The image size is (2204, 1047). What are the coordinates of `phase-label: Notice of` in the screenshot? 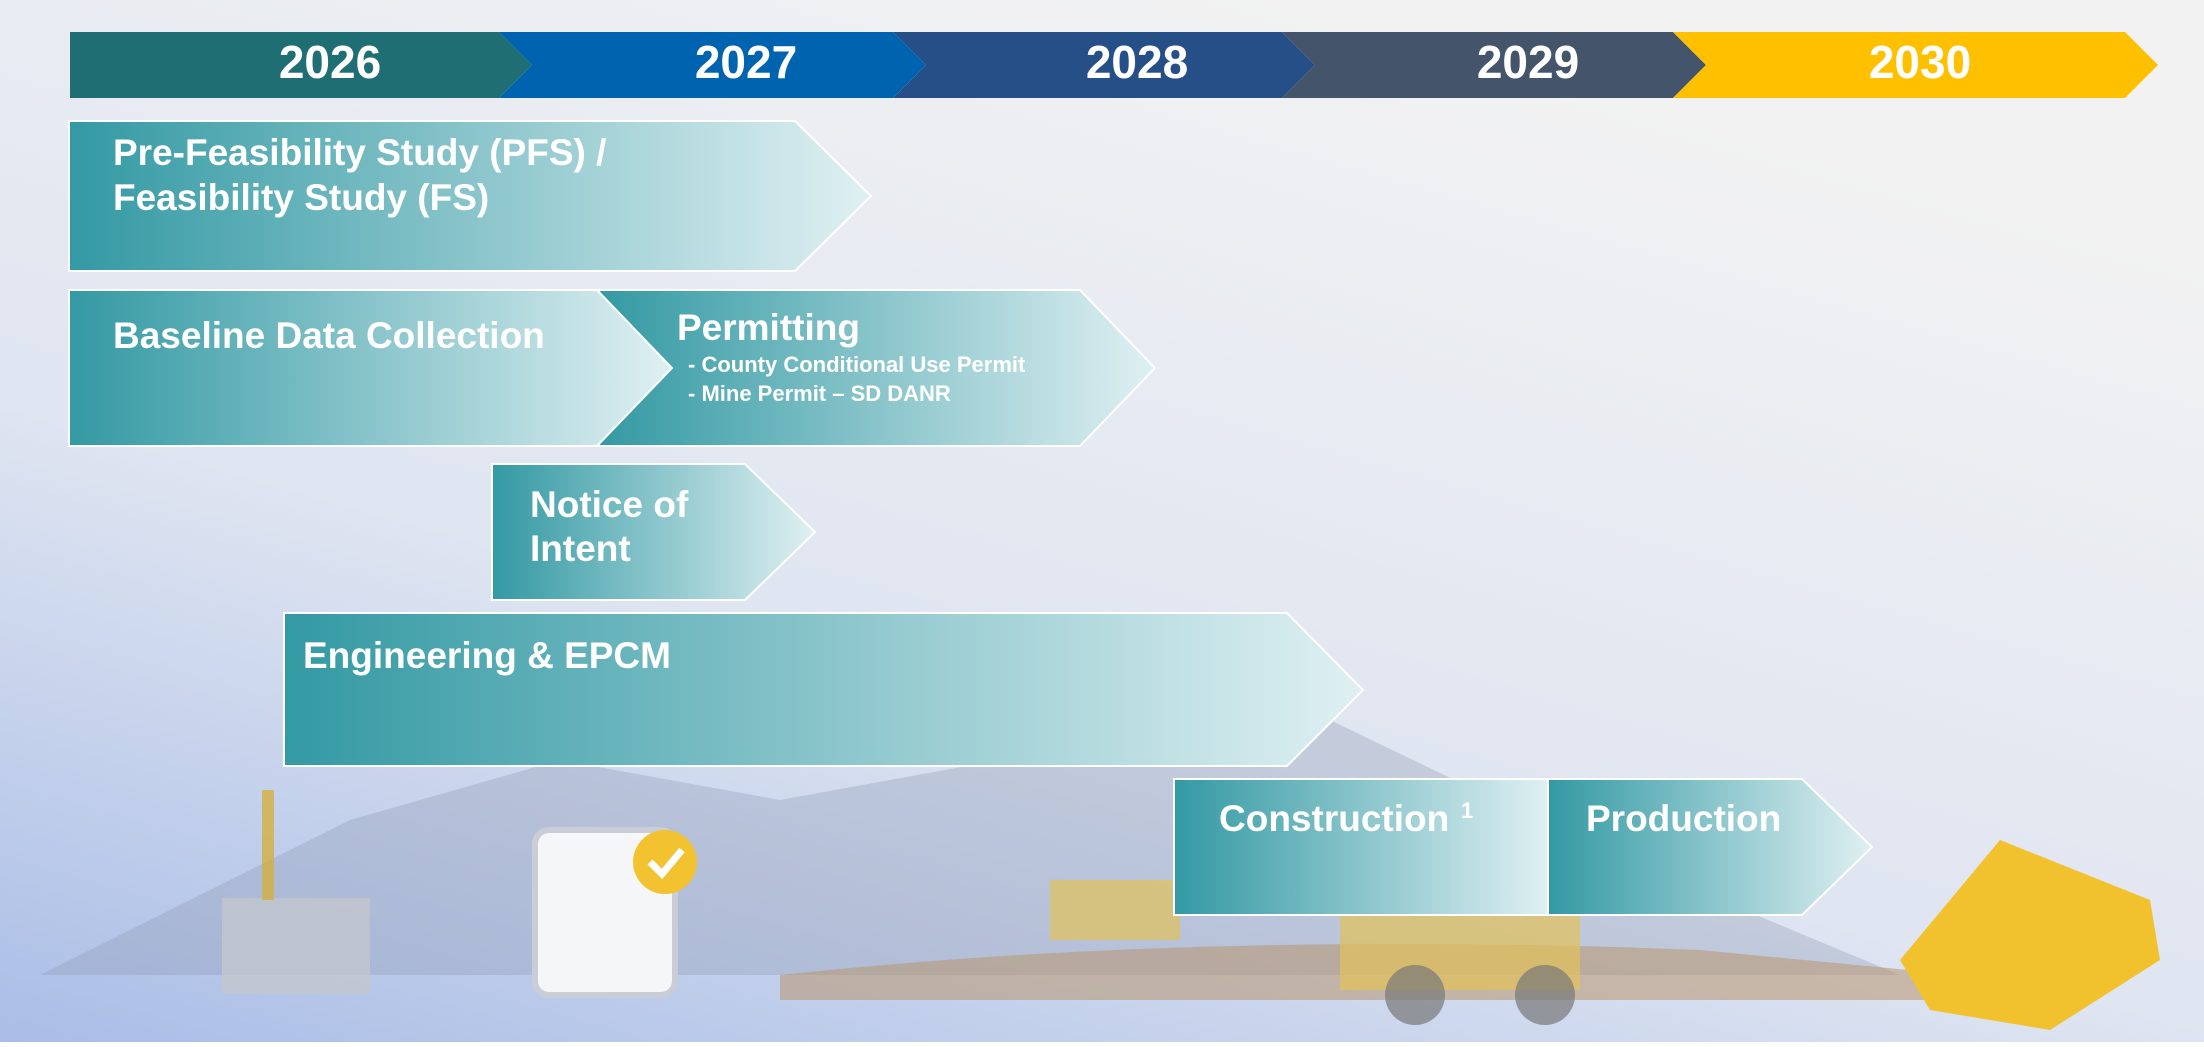 It's located at (609, 504).